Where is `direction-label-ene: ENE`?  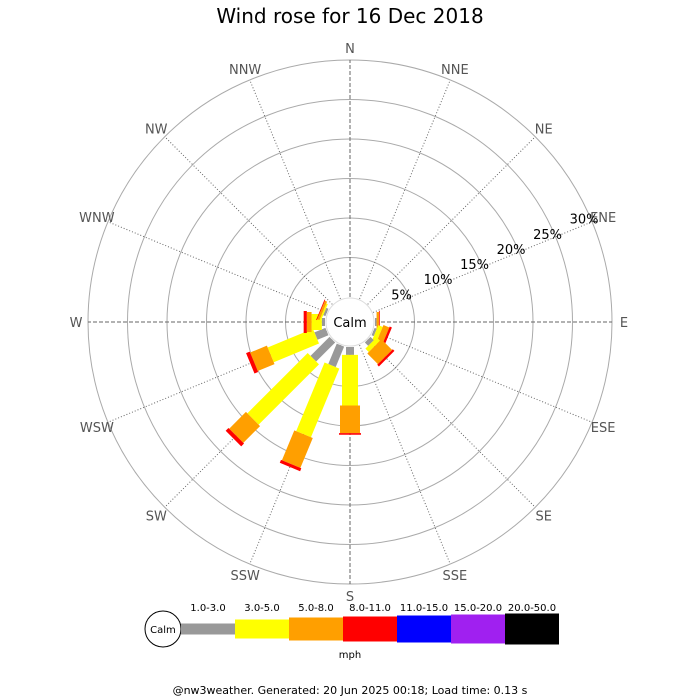
direction-label-ene: ENE is located at coordinates (603, 218).